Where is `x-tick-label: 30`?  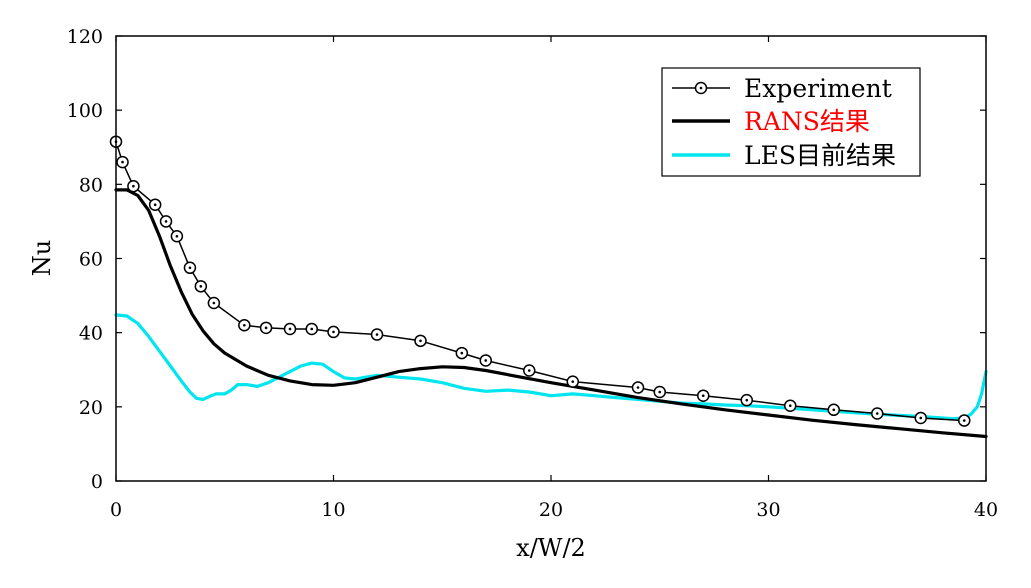 x-tick-label: 30 is located at coordinates (768, 510).